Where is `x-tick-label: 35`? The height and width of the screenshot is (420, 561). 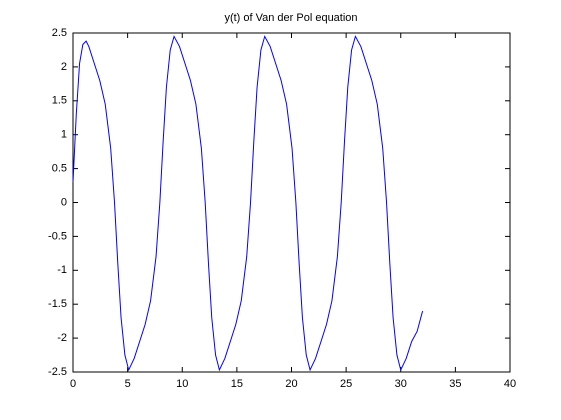 x-tick-label: 35 is located at coordinates (455, 384).